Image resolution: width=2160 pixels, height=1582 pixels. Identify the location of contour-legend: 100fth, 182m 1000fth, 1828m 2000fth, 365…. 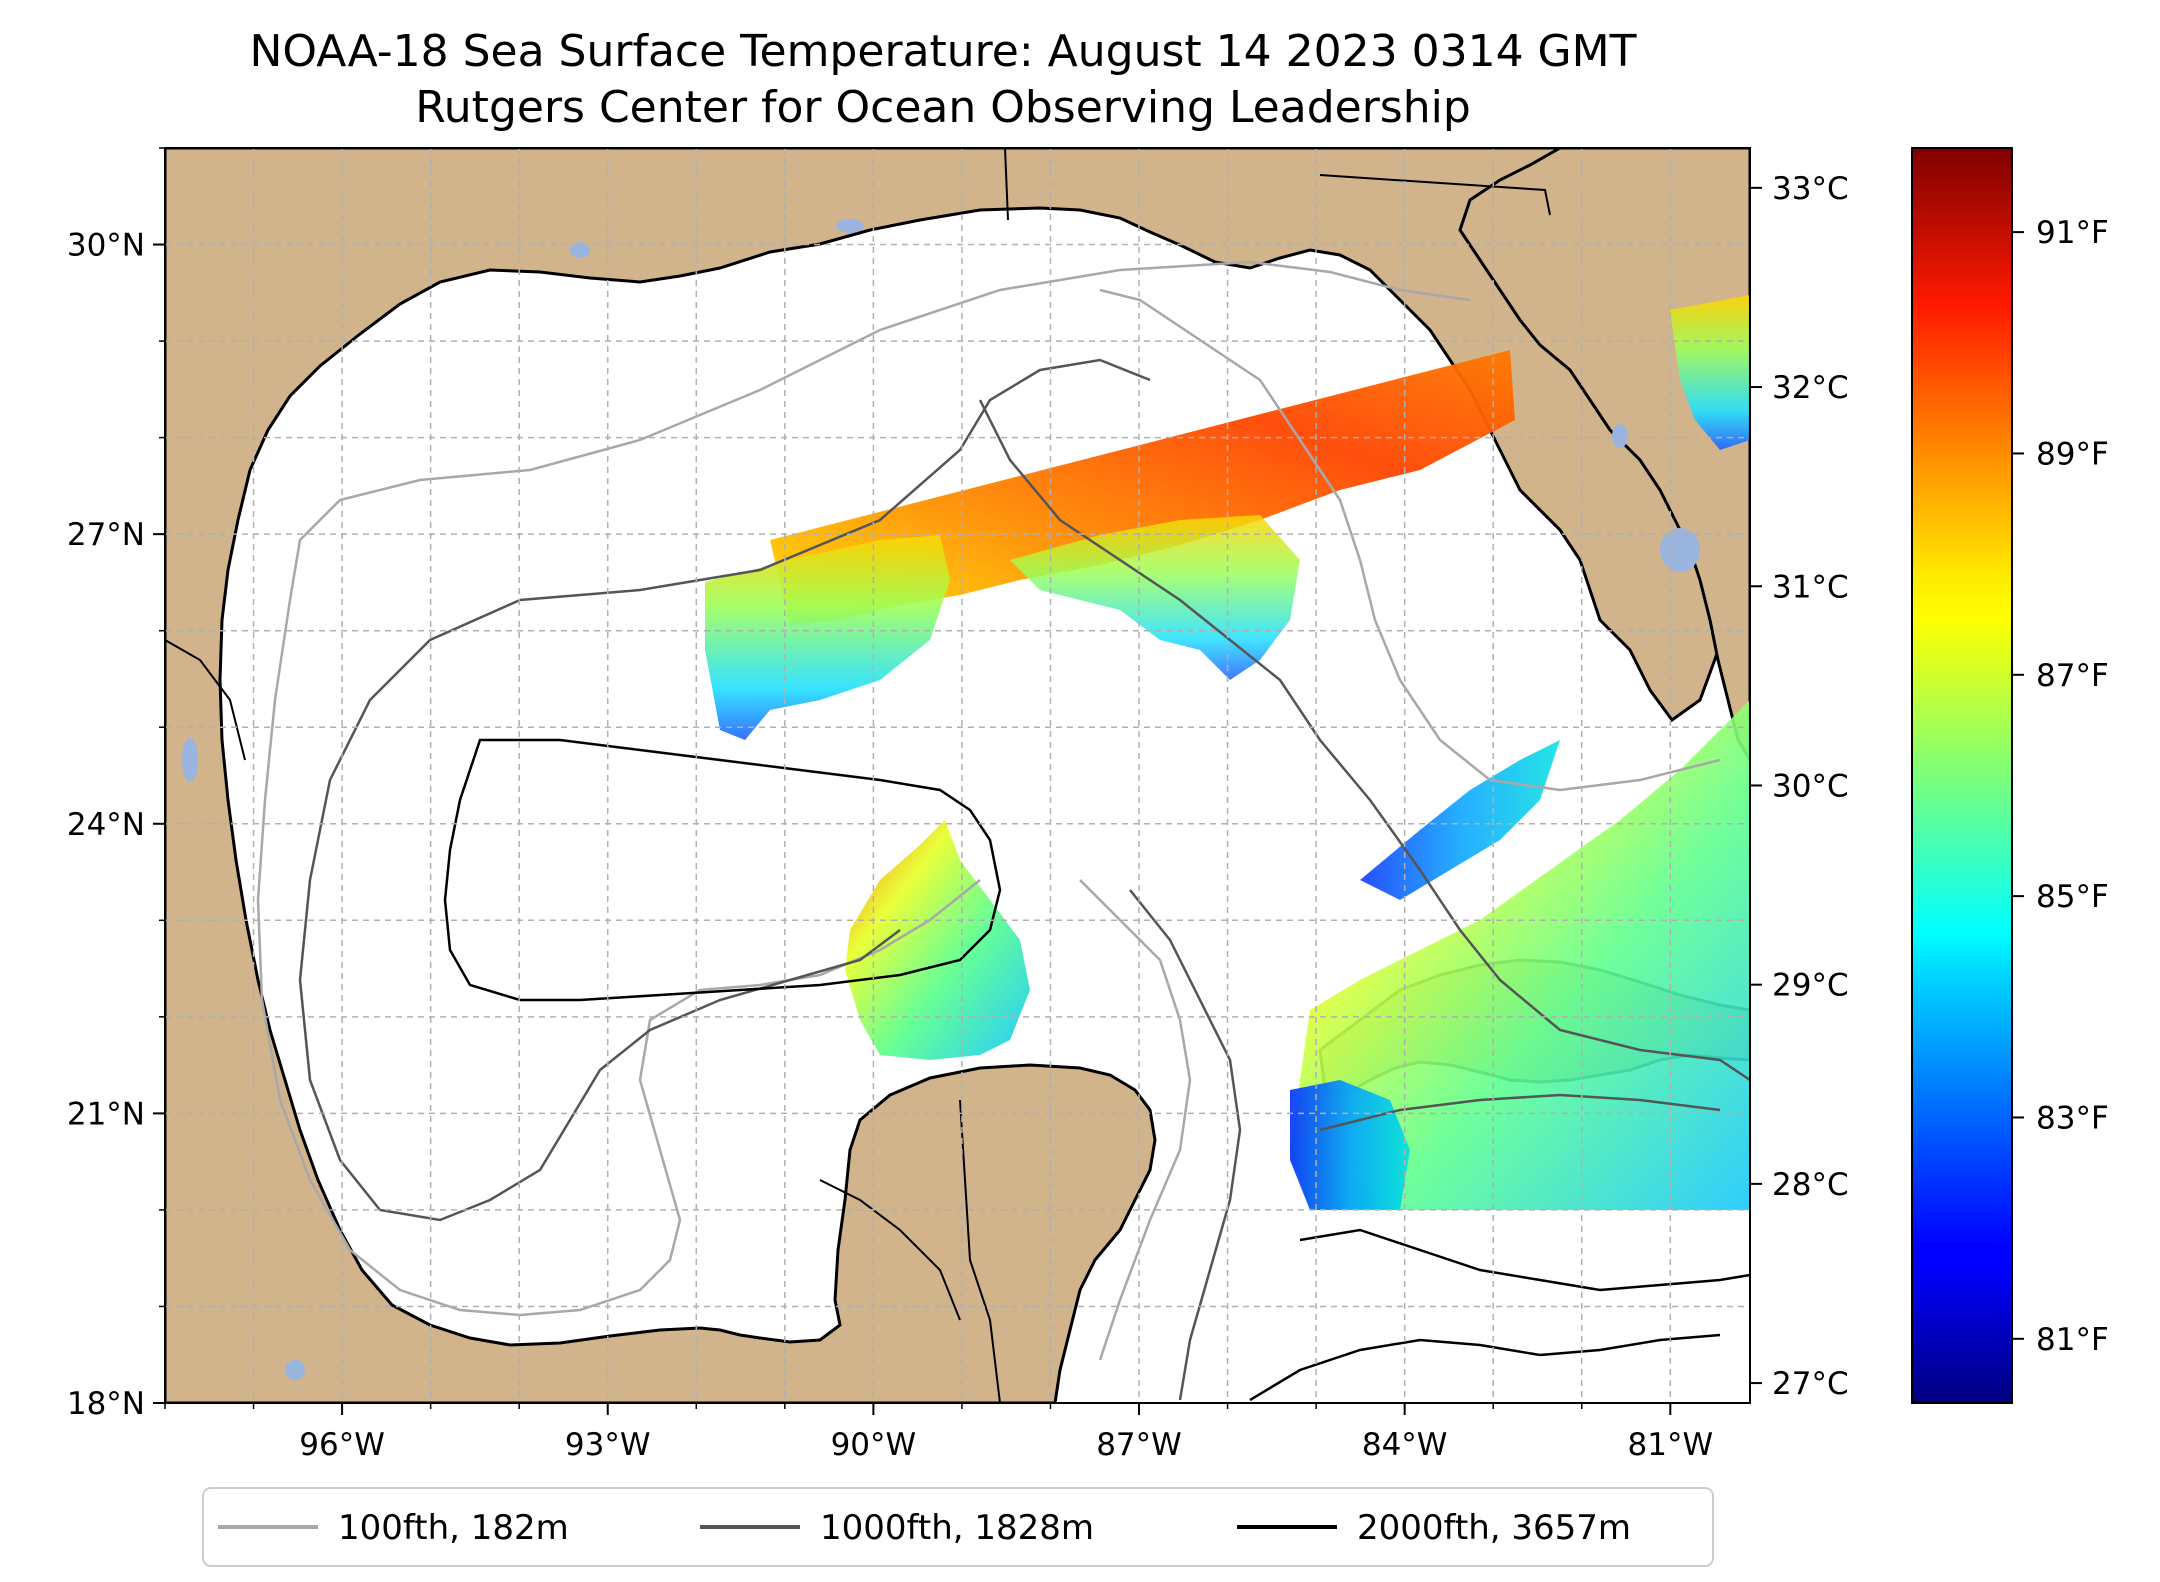
(958, 1527).